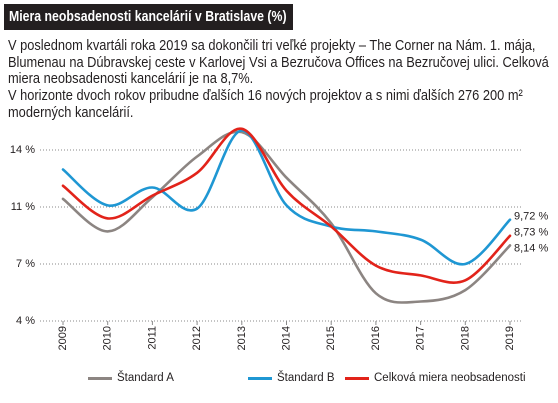  I want to click on y-tick-label: 4 %, so click(25, 321).